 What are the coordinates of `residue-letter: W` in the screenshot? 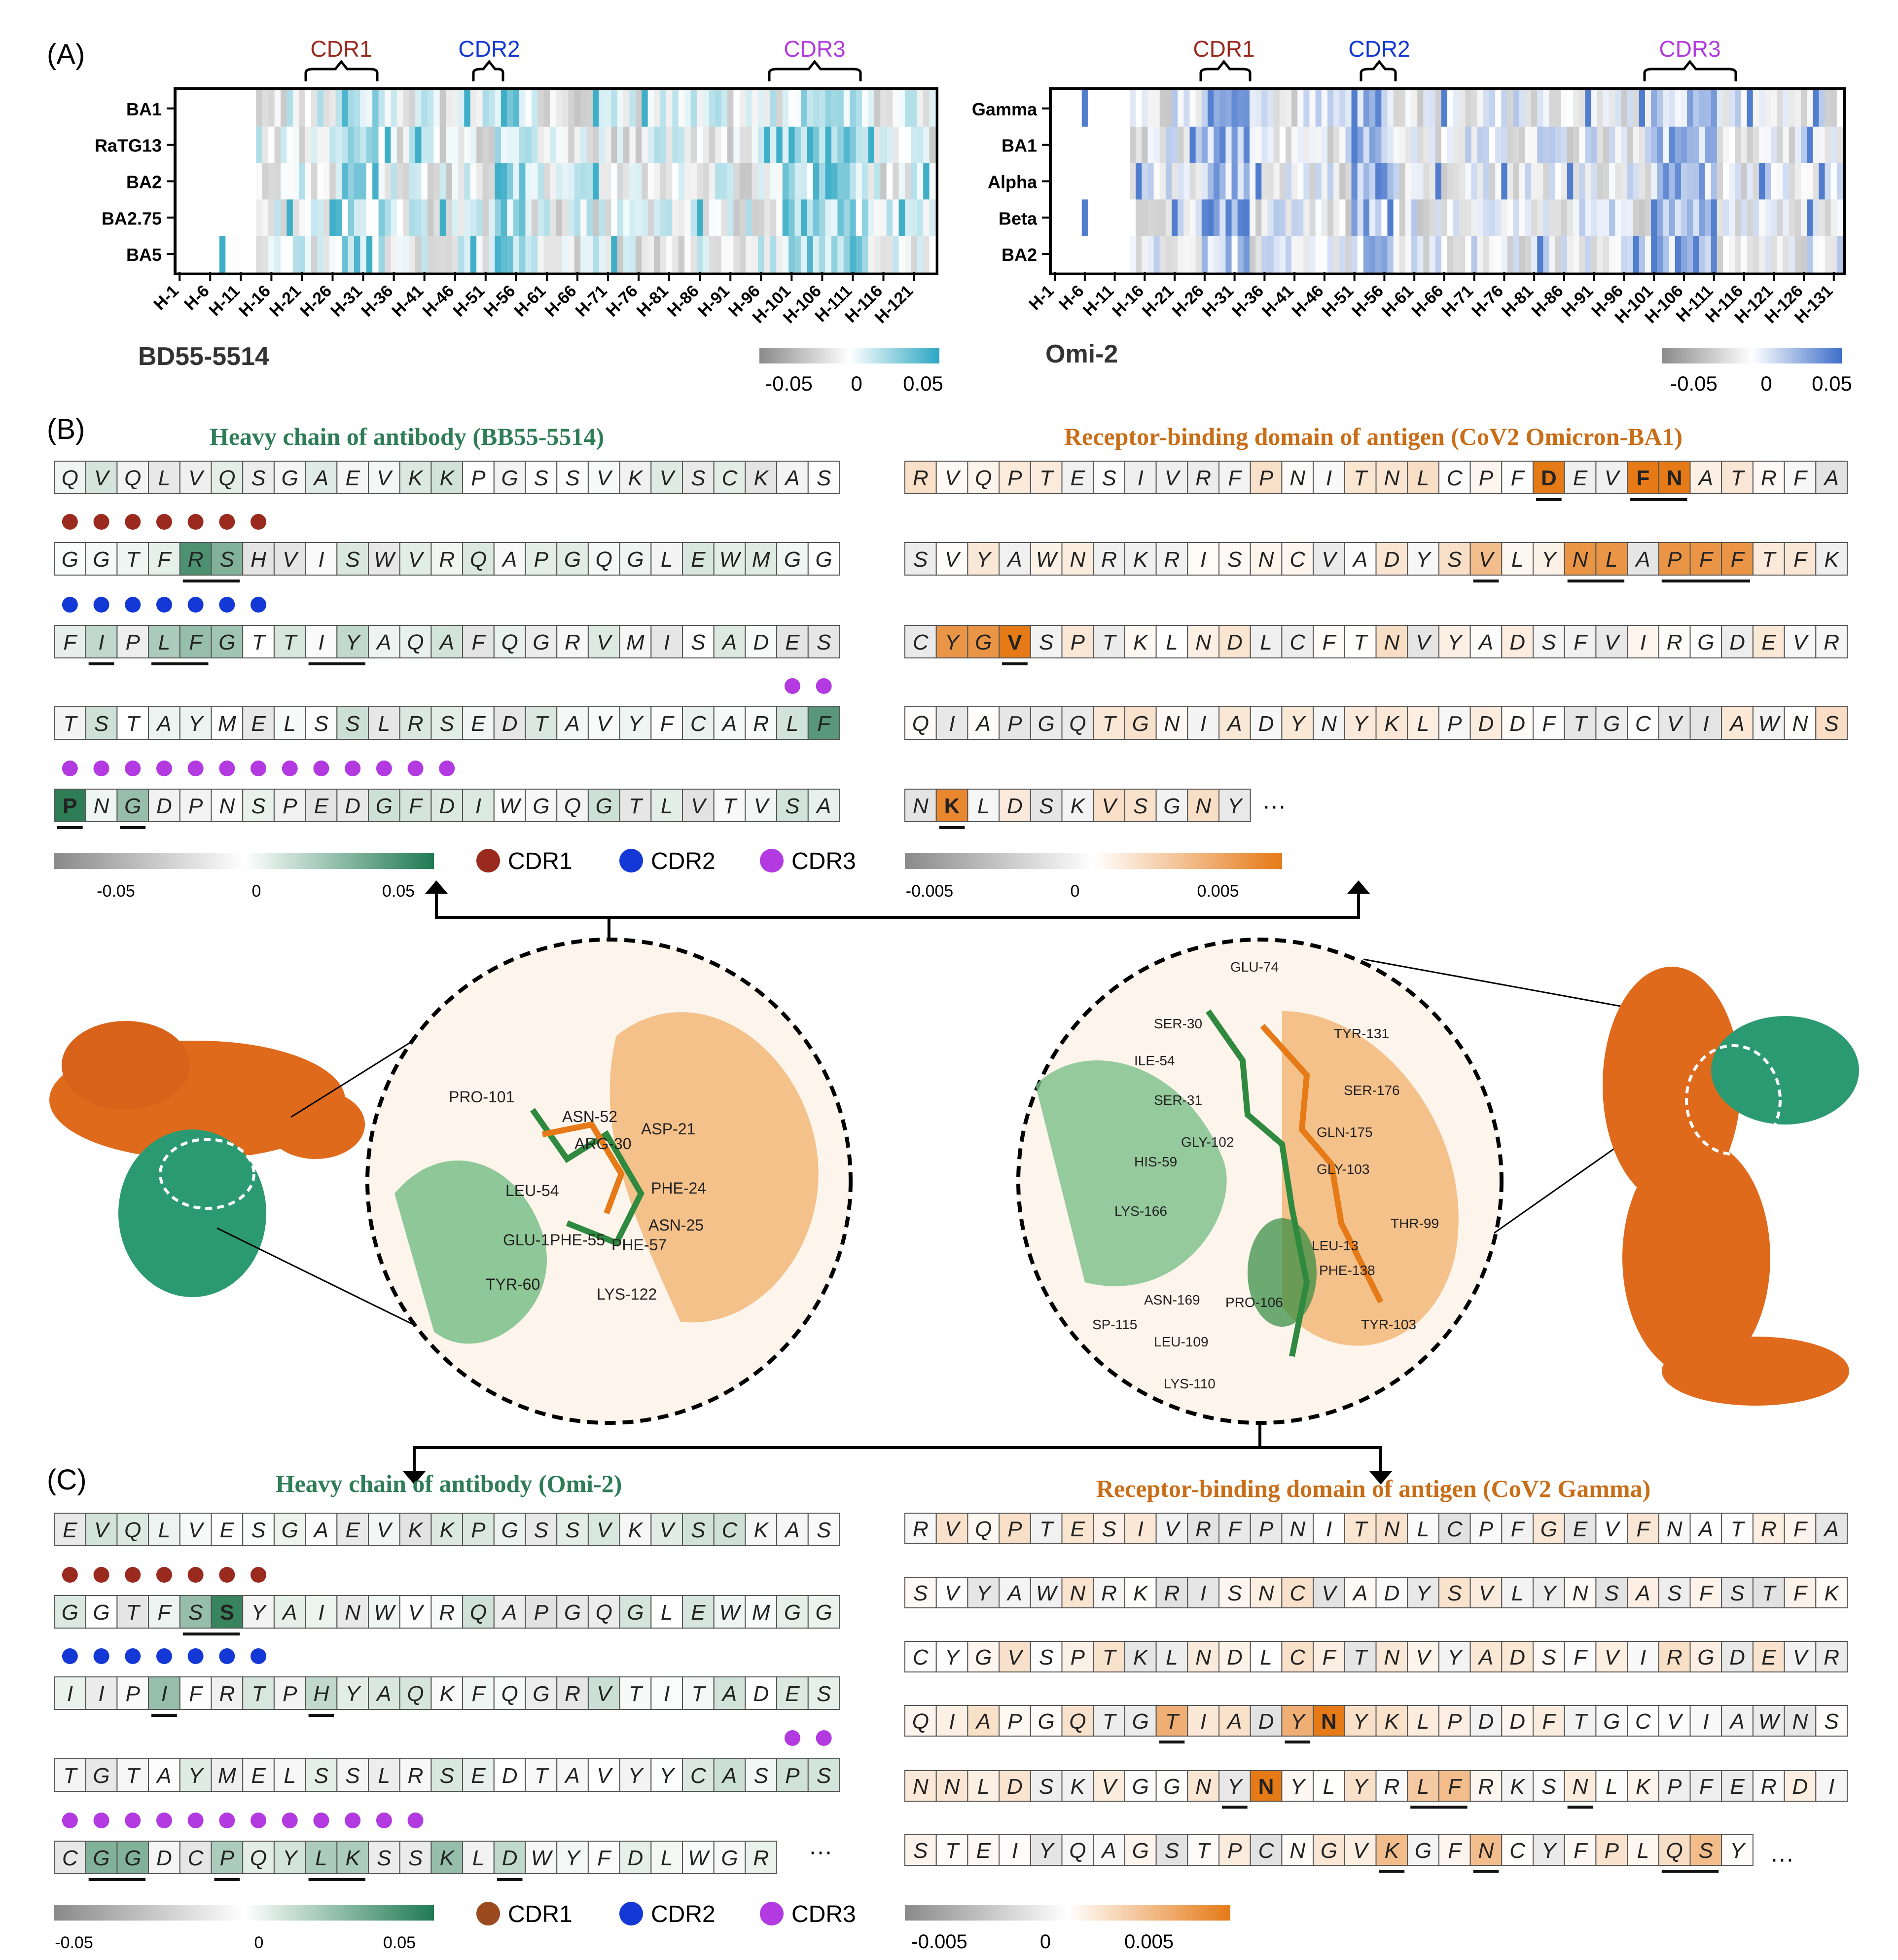 It's located at (1769, 1722).